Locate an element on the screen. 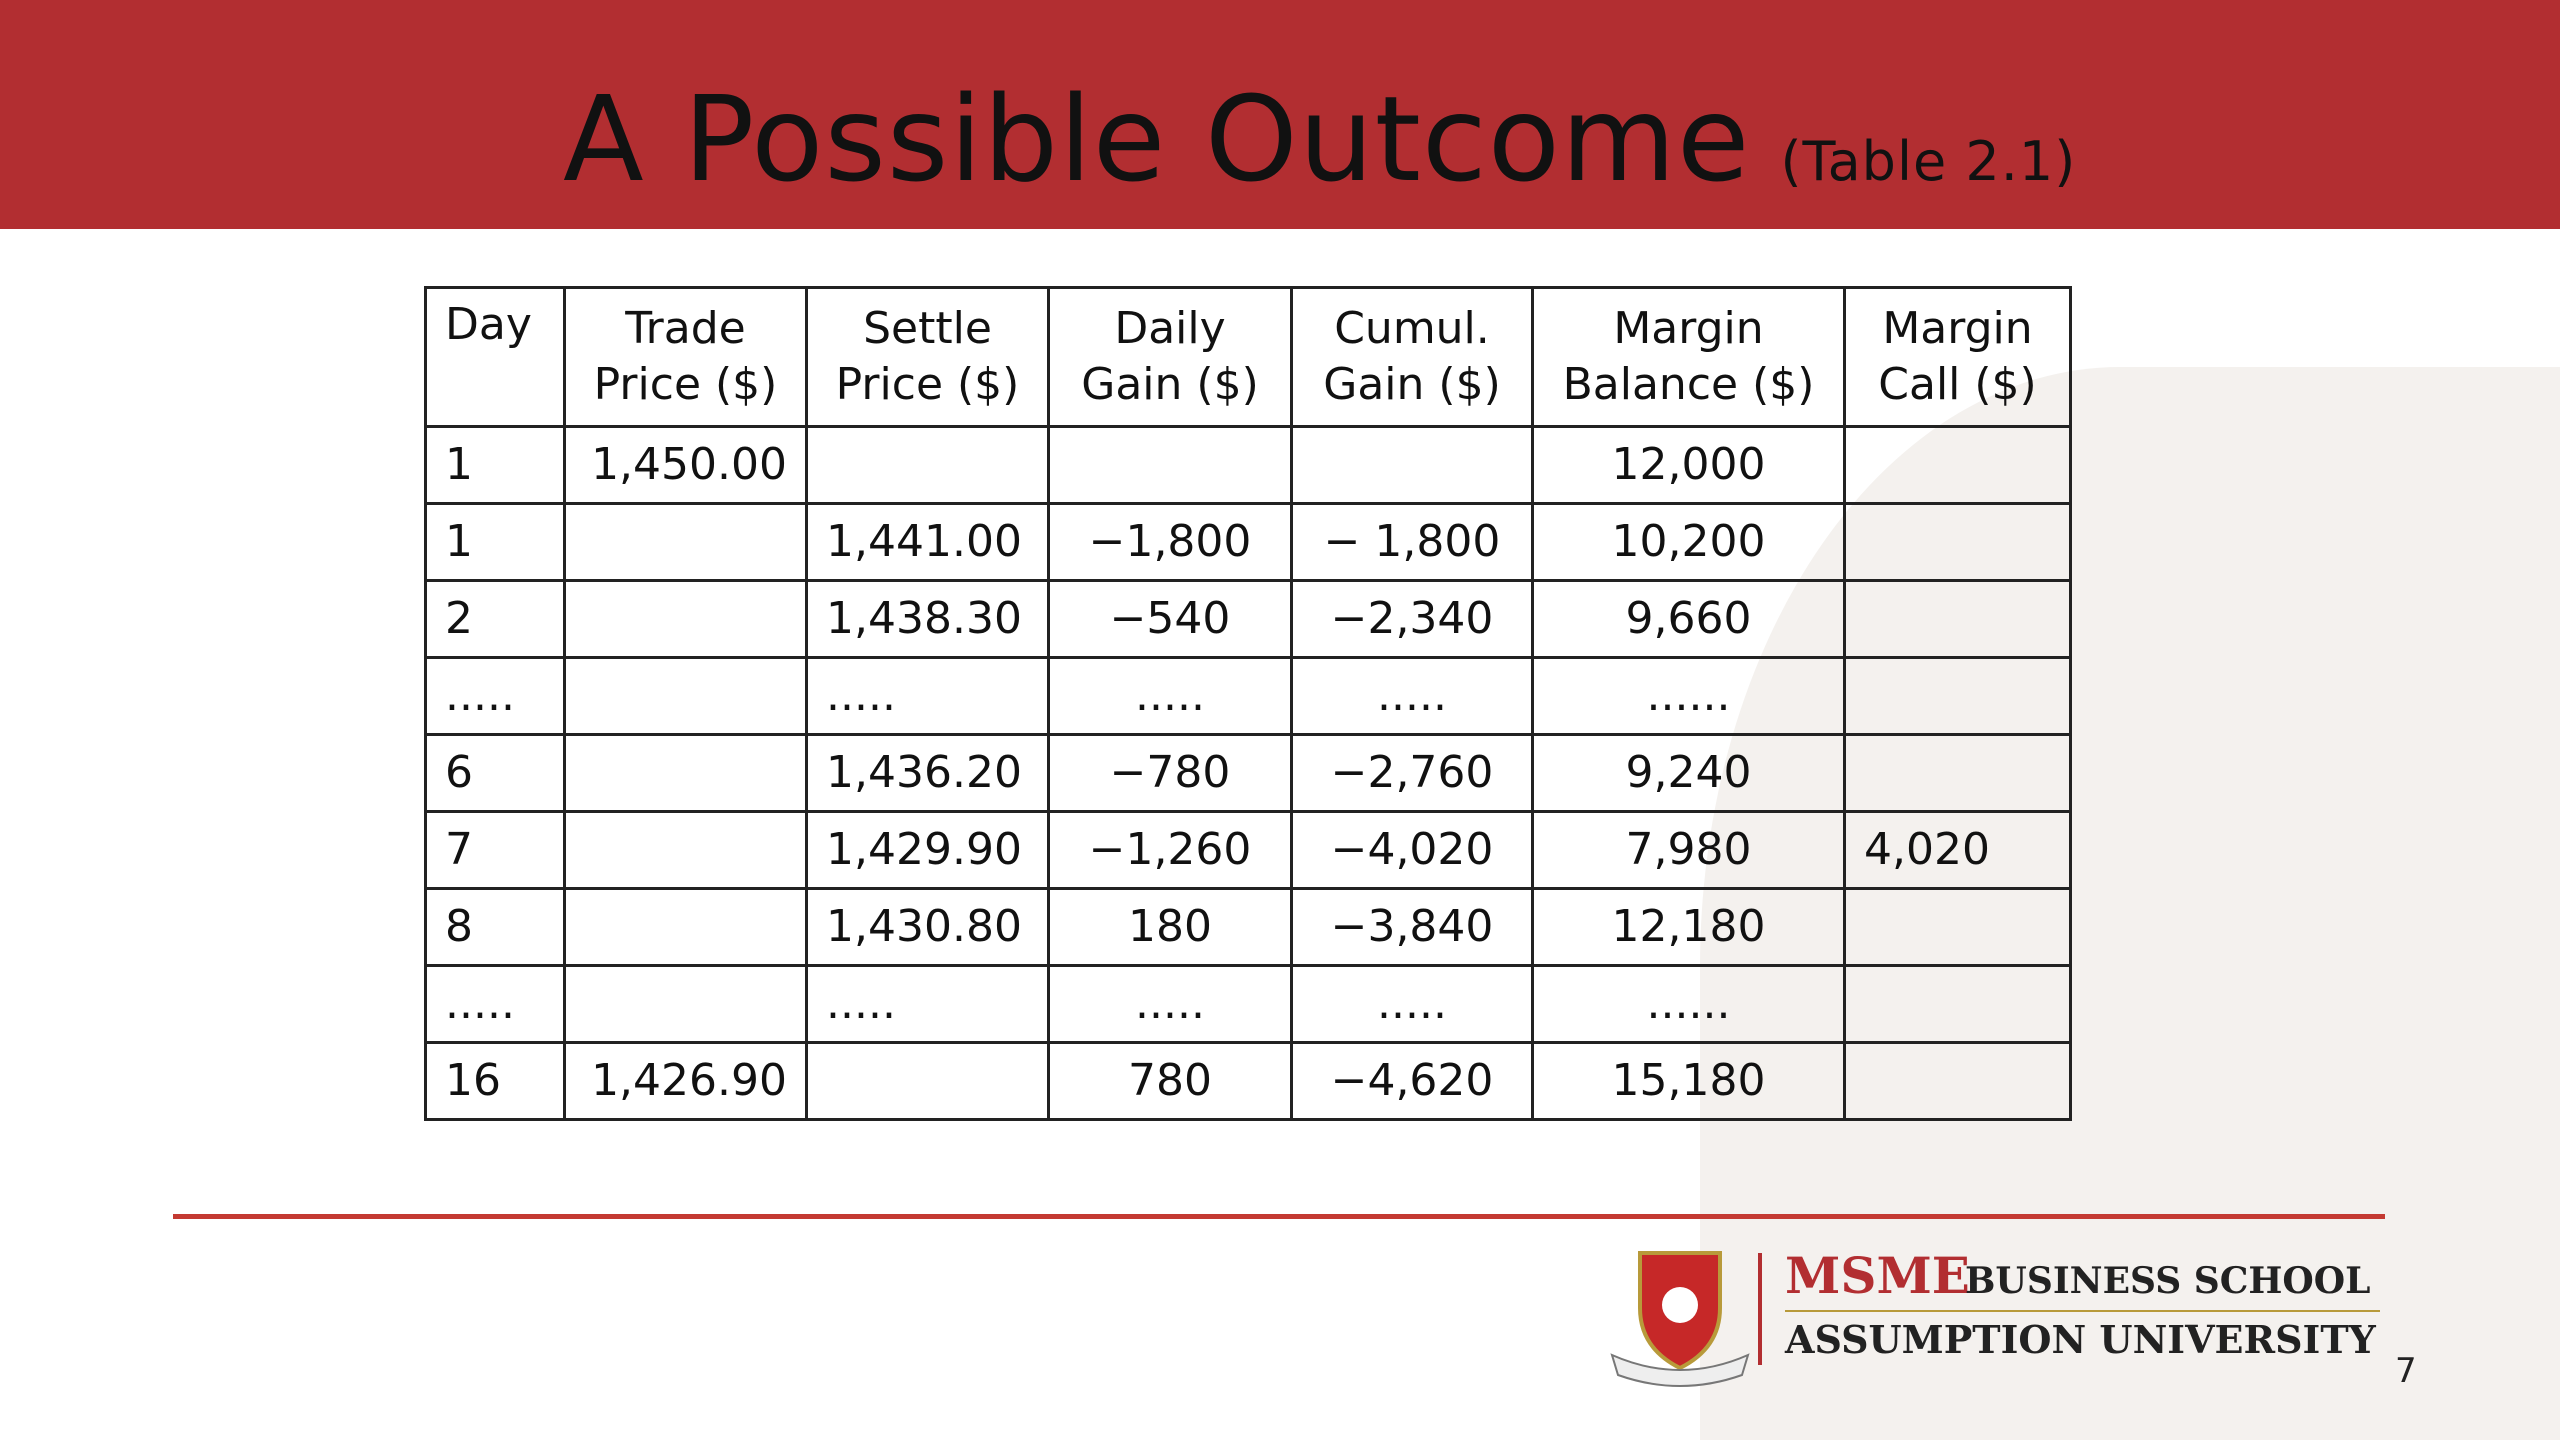 This screenshot has height=1440, width=2560. table-cell: −780 is located at coordinates (1170, 773).